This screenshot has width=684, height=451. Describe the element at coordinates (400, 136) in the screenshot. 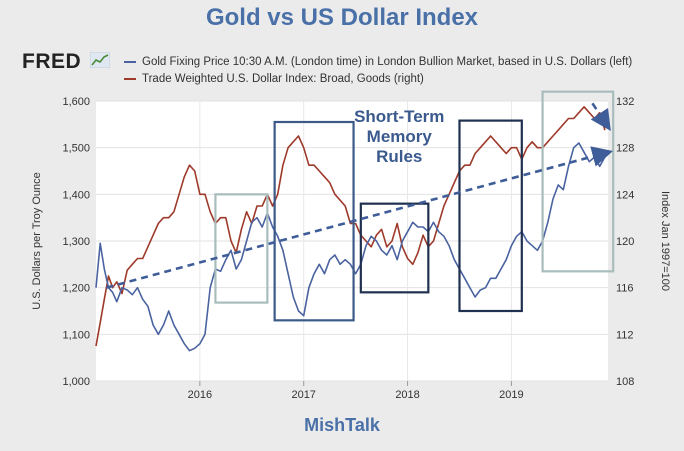

I see `annotation-line: Memory` at that location.